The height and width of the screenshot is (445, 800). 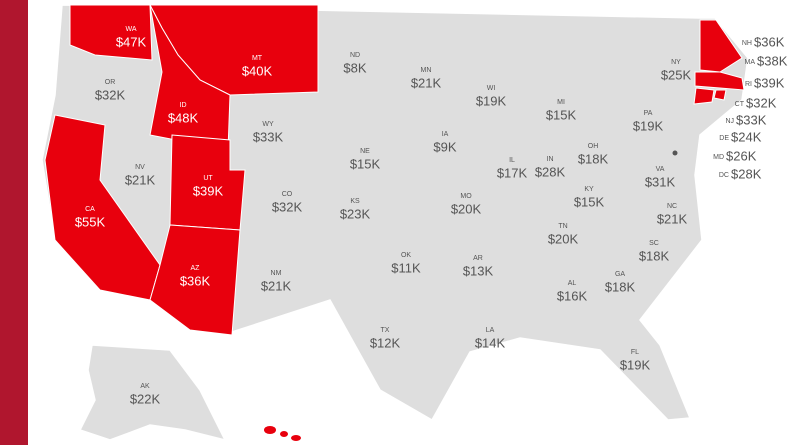 I want to click on state-code: OH, so click(x=593, y=146).